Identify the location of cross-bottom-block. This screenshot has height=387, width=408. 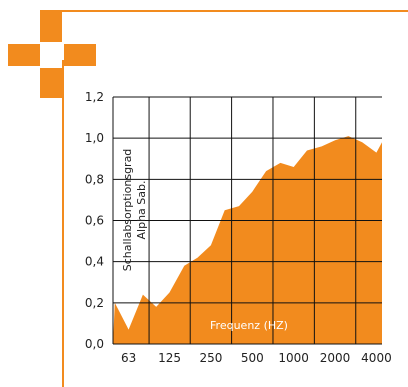
(51, 83).